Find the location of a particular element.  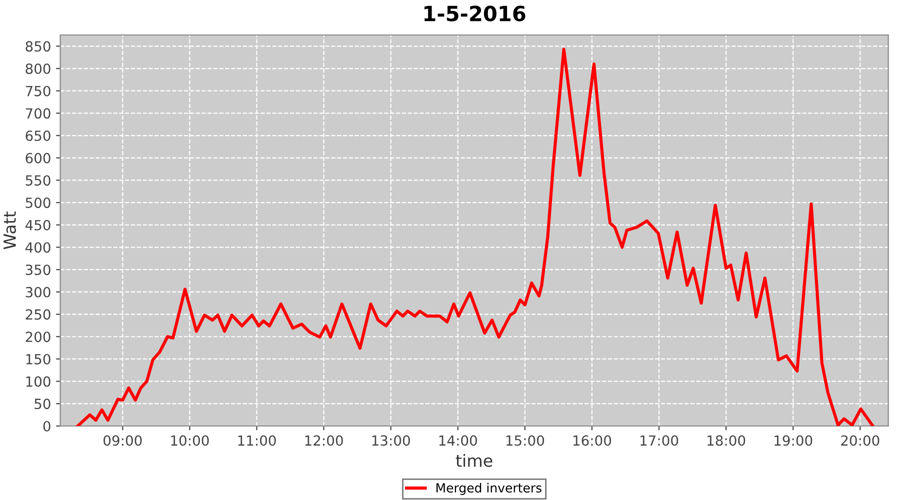

x-tick-label: 11:00 is located at coordinates (257, 440).